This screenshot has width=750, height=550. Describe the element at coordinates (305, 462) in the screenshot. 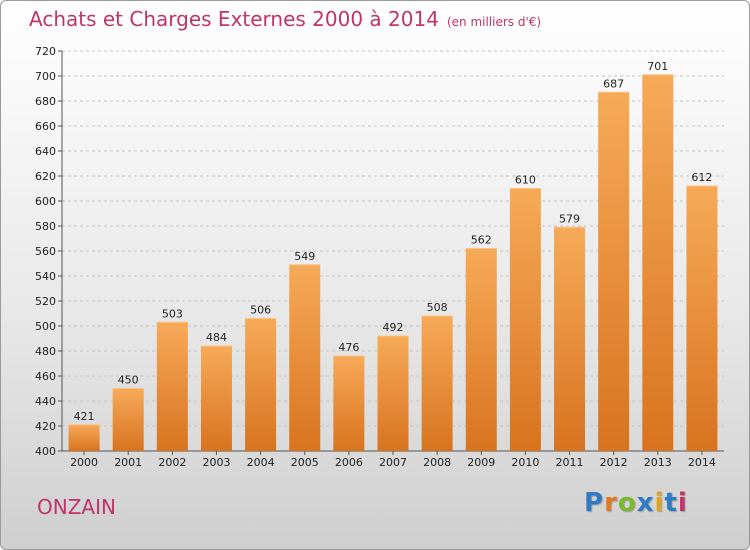

I see `x-tick-label: 2005` at that location.